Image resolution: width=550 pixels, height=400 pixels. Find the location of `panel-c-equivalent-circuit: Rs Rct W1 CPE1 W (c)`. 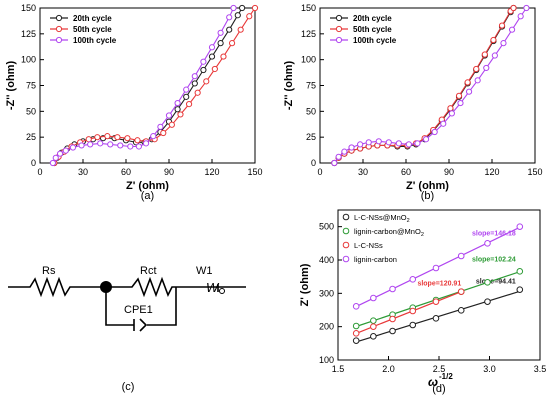

panel-c-equivalent-circuit: Rs Rct W1 CPE1 W (c) is located at coordinates (127, 329).